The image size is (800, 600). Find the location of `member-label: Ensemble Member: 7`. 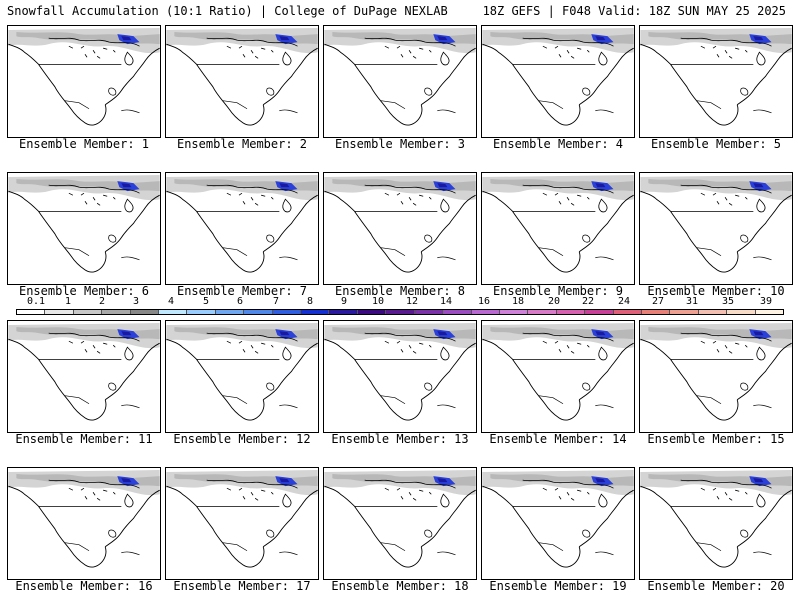

member-label: Ensemble Member: 7 is located at coordinates (242, 291).